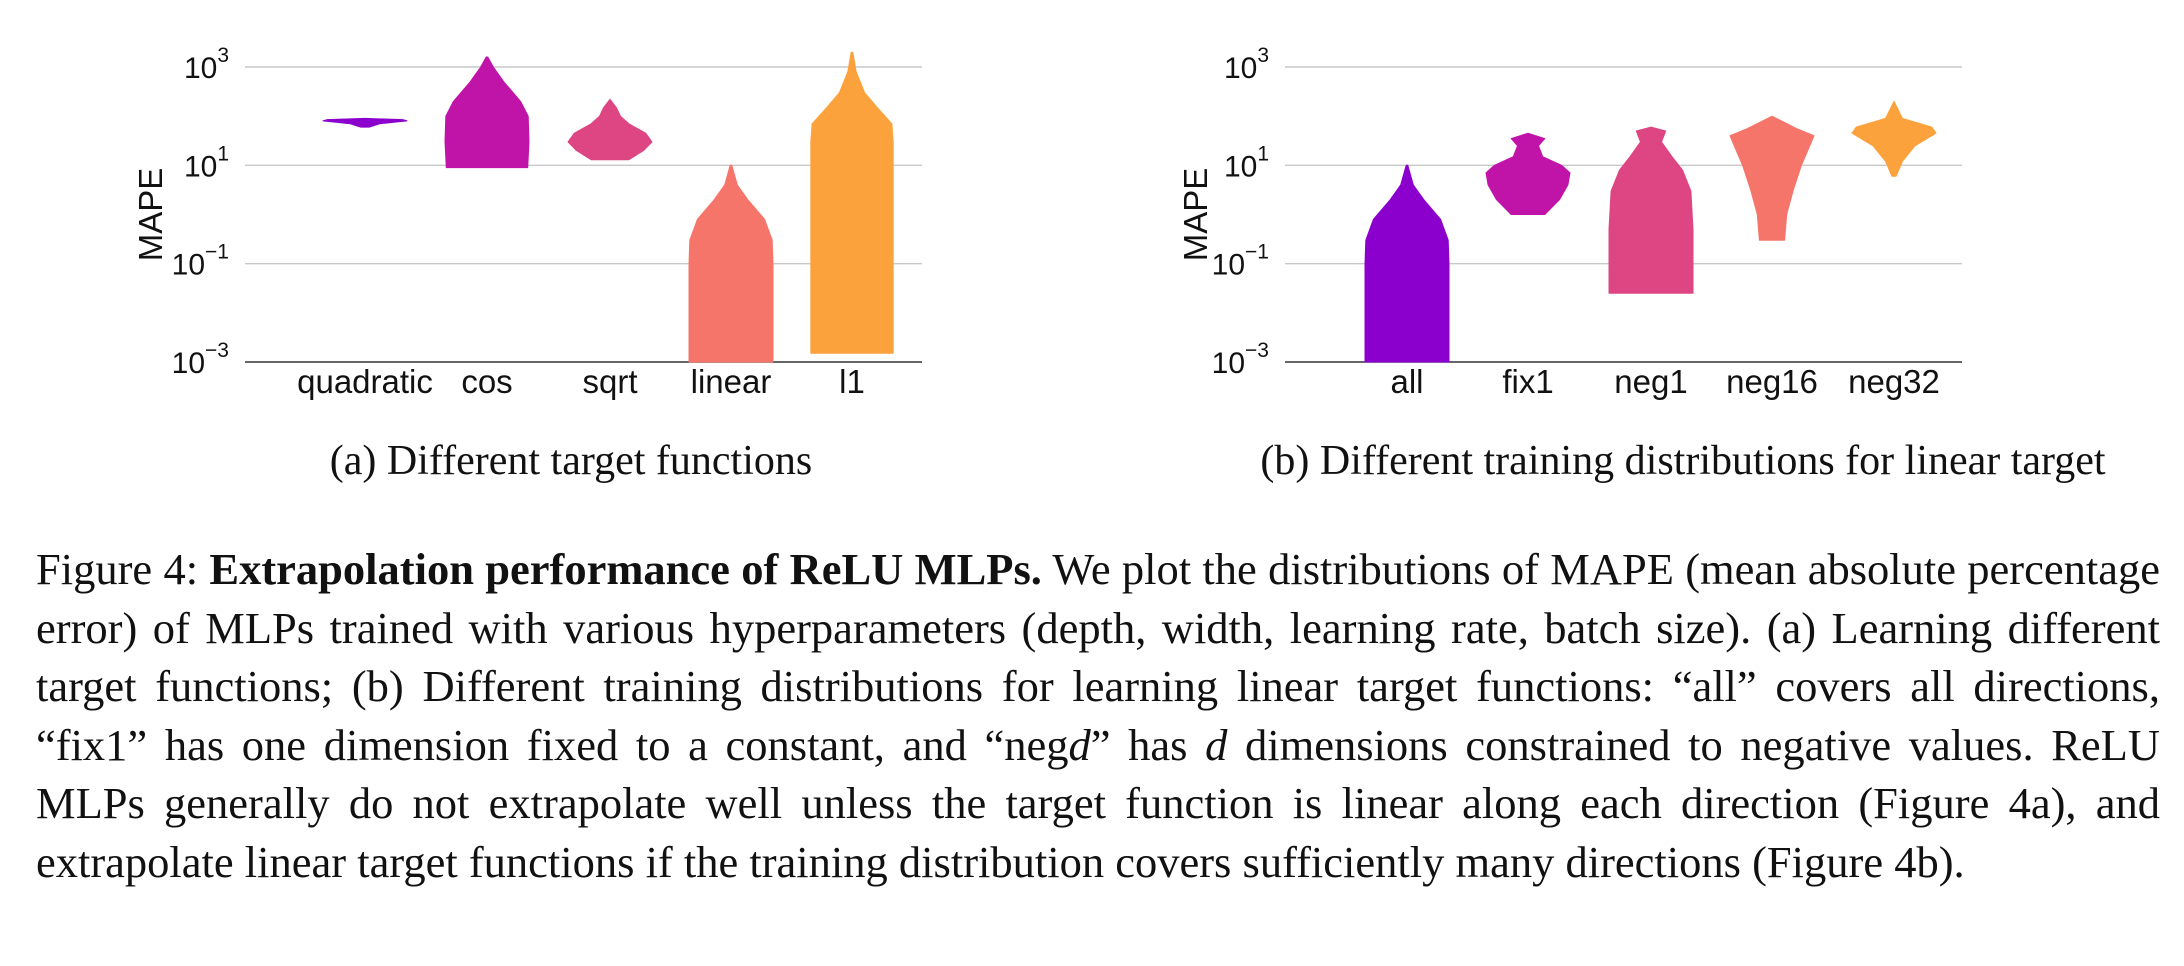  Describe the element at coordinates (1406, 381) in the screenshot. I see `x-tick-label: all` at that location.